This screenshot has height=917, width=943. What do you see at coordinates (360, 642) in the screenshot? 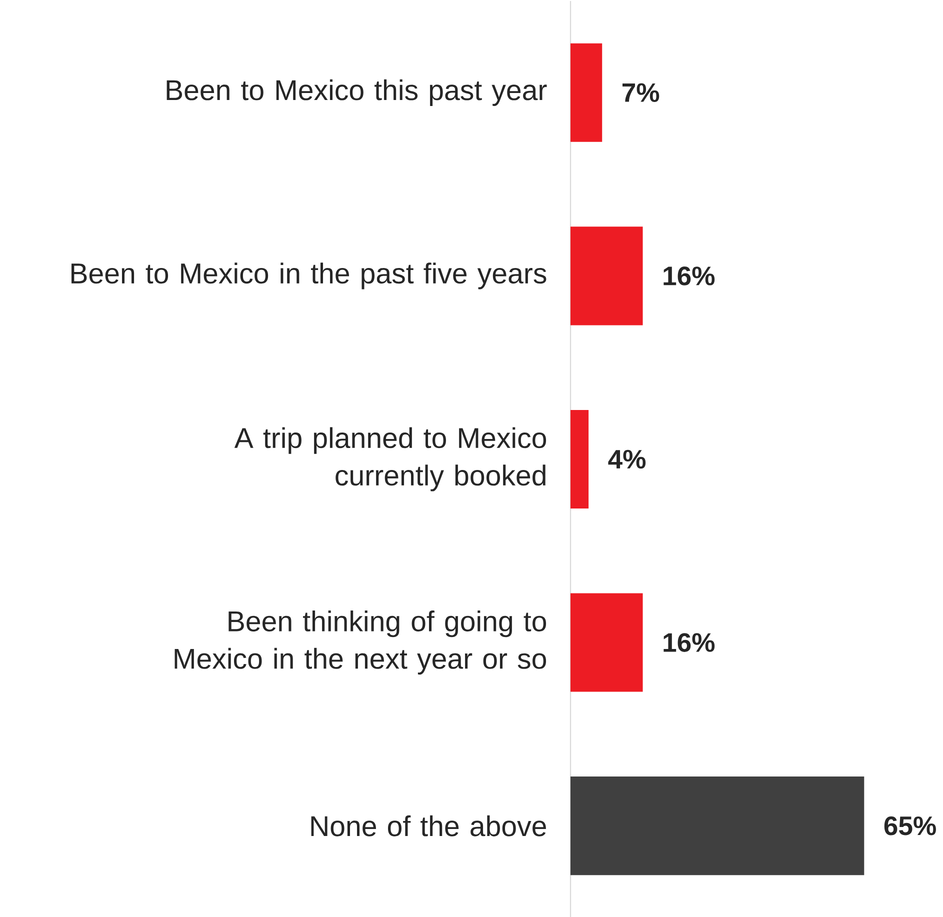
I see `y-tick-label: Been thinking of going to Mexico in the next year or so` at bounding box center [360, 642].